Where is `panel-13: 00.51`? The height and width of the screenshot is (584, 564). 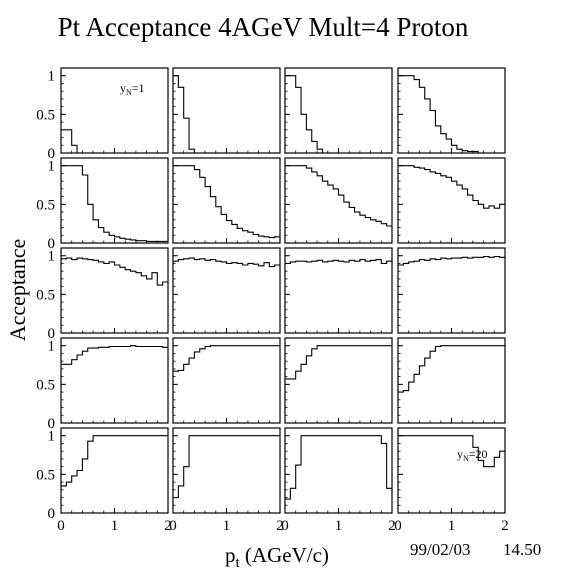
panel-13: 00.51 is located at coordinates (102, 384).